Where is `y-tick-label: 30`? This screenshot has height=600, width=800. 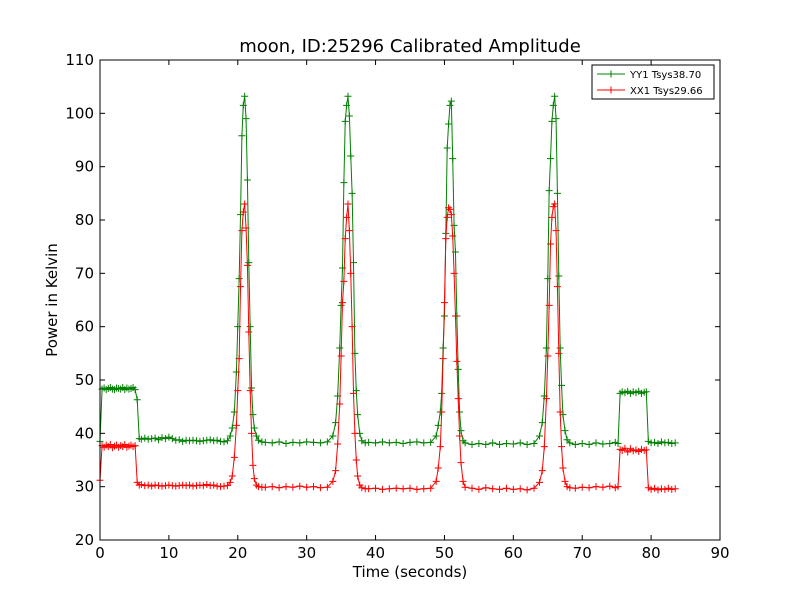
y-tick-label: 30 is located at coordinates (84, 487).